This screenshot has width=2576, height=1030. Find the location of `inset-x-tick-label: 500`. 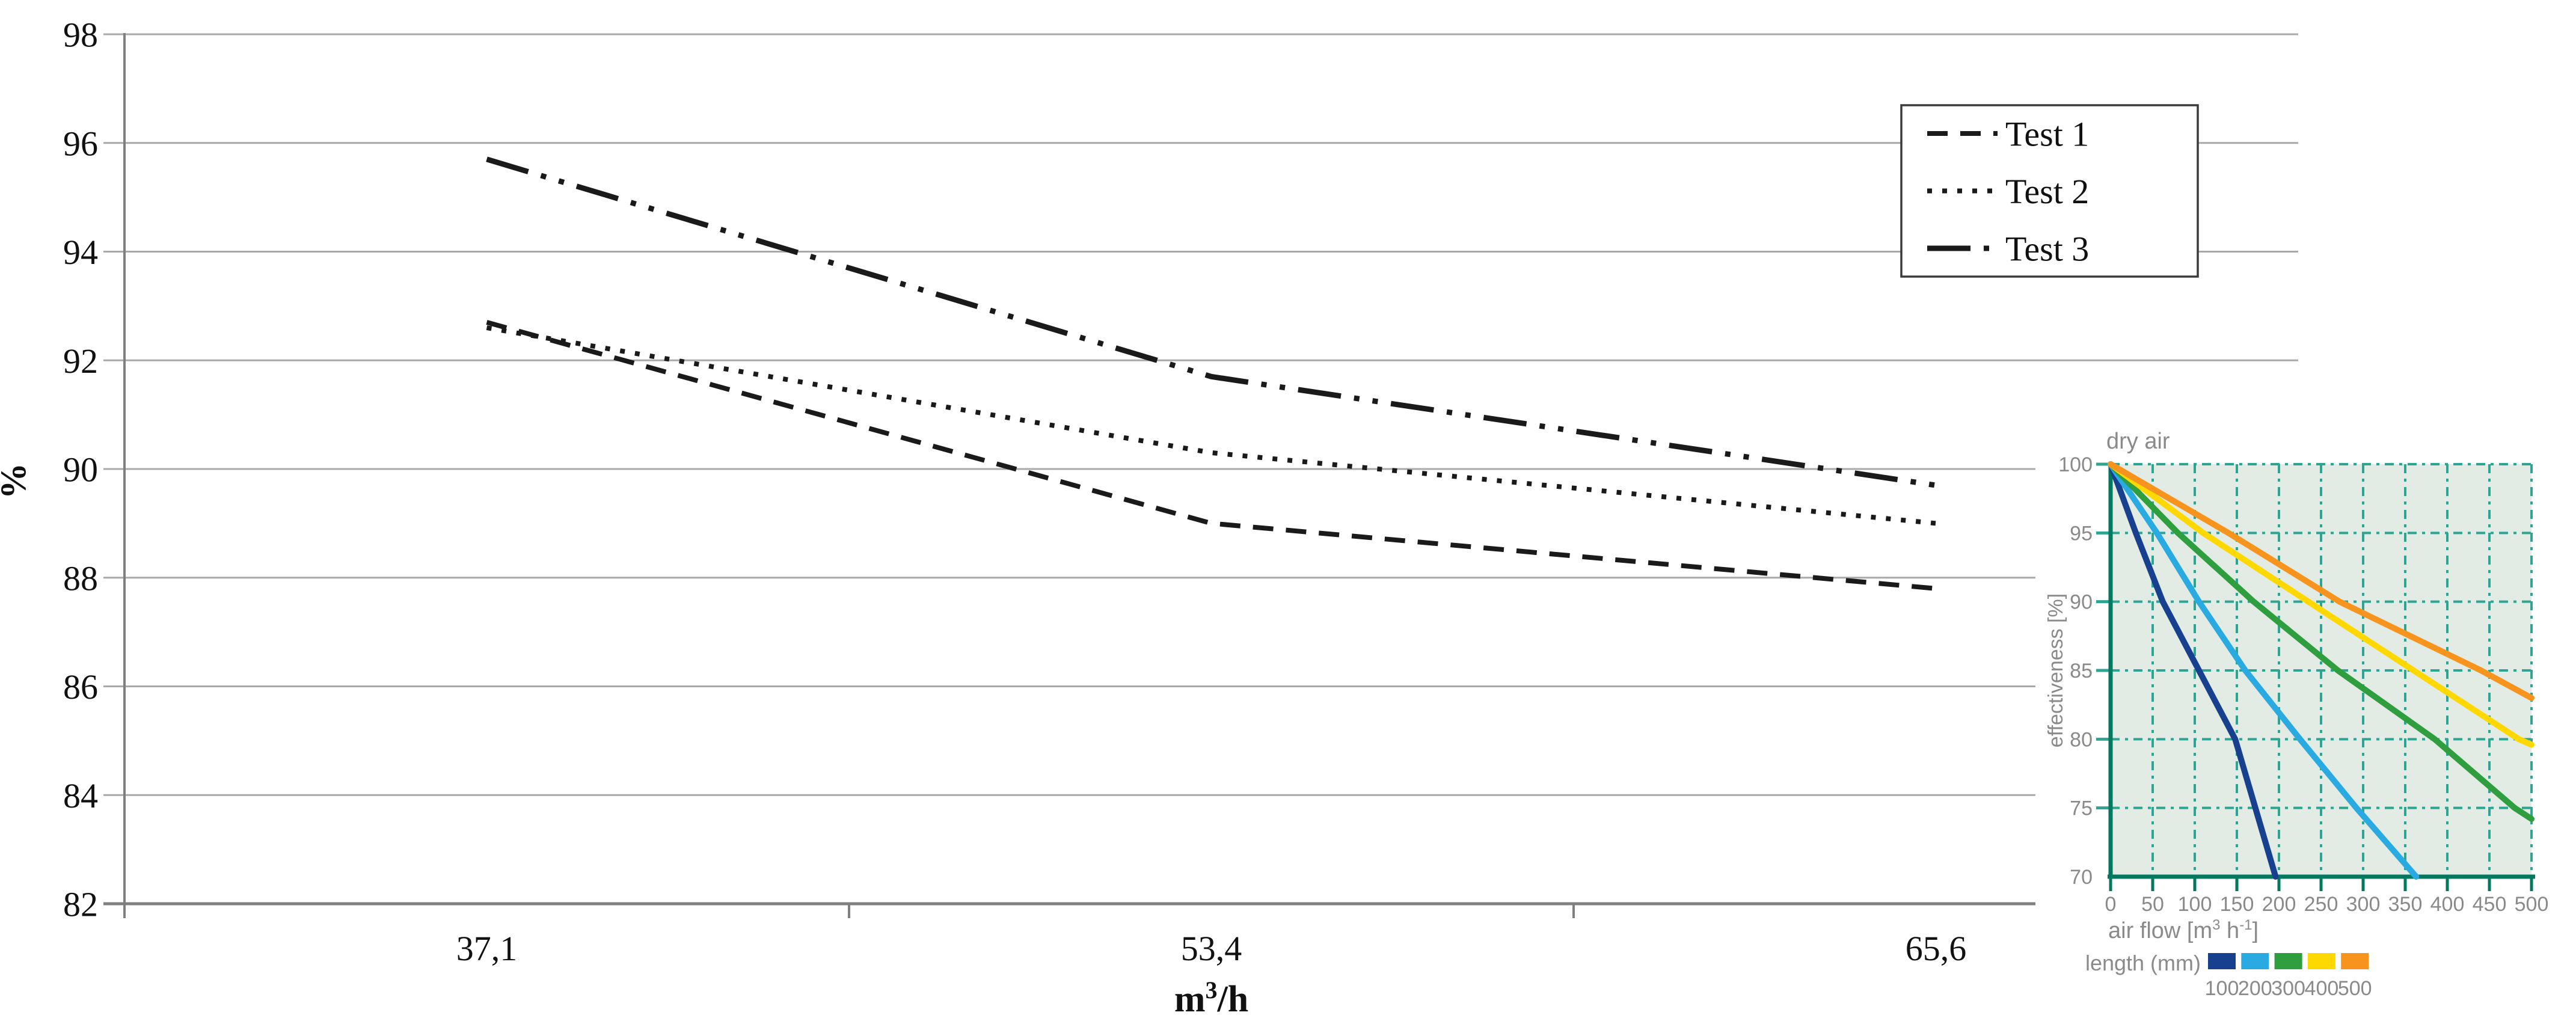

inset-x-tick-label: 500 is located at coordinates (2532, 904).